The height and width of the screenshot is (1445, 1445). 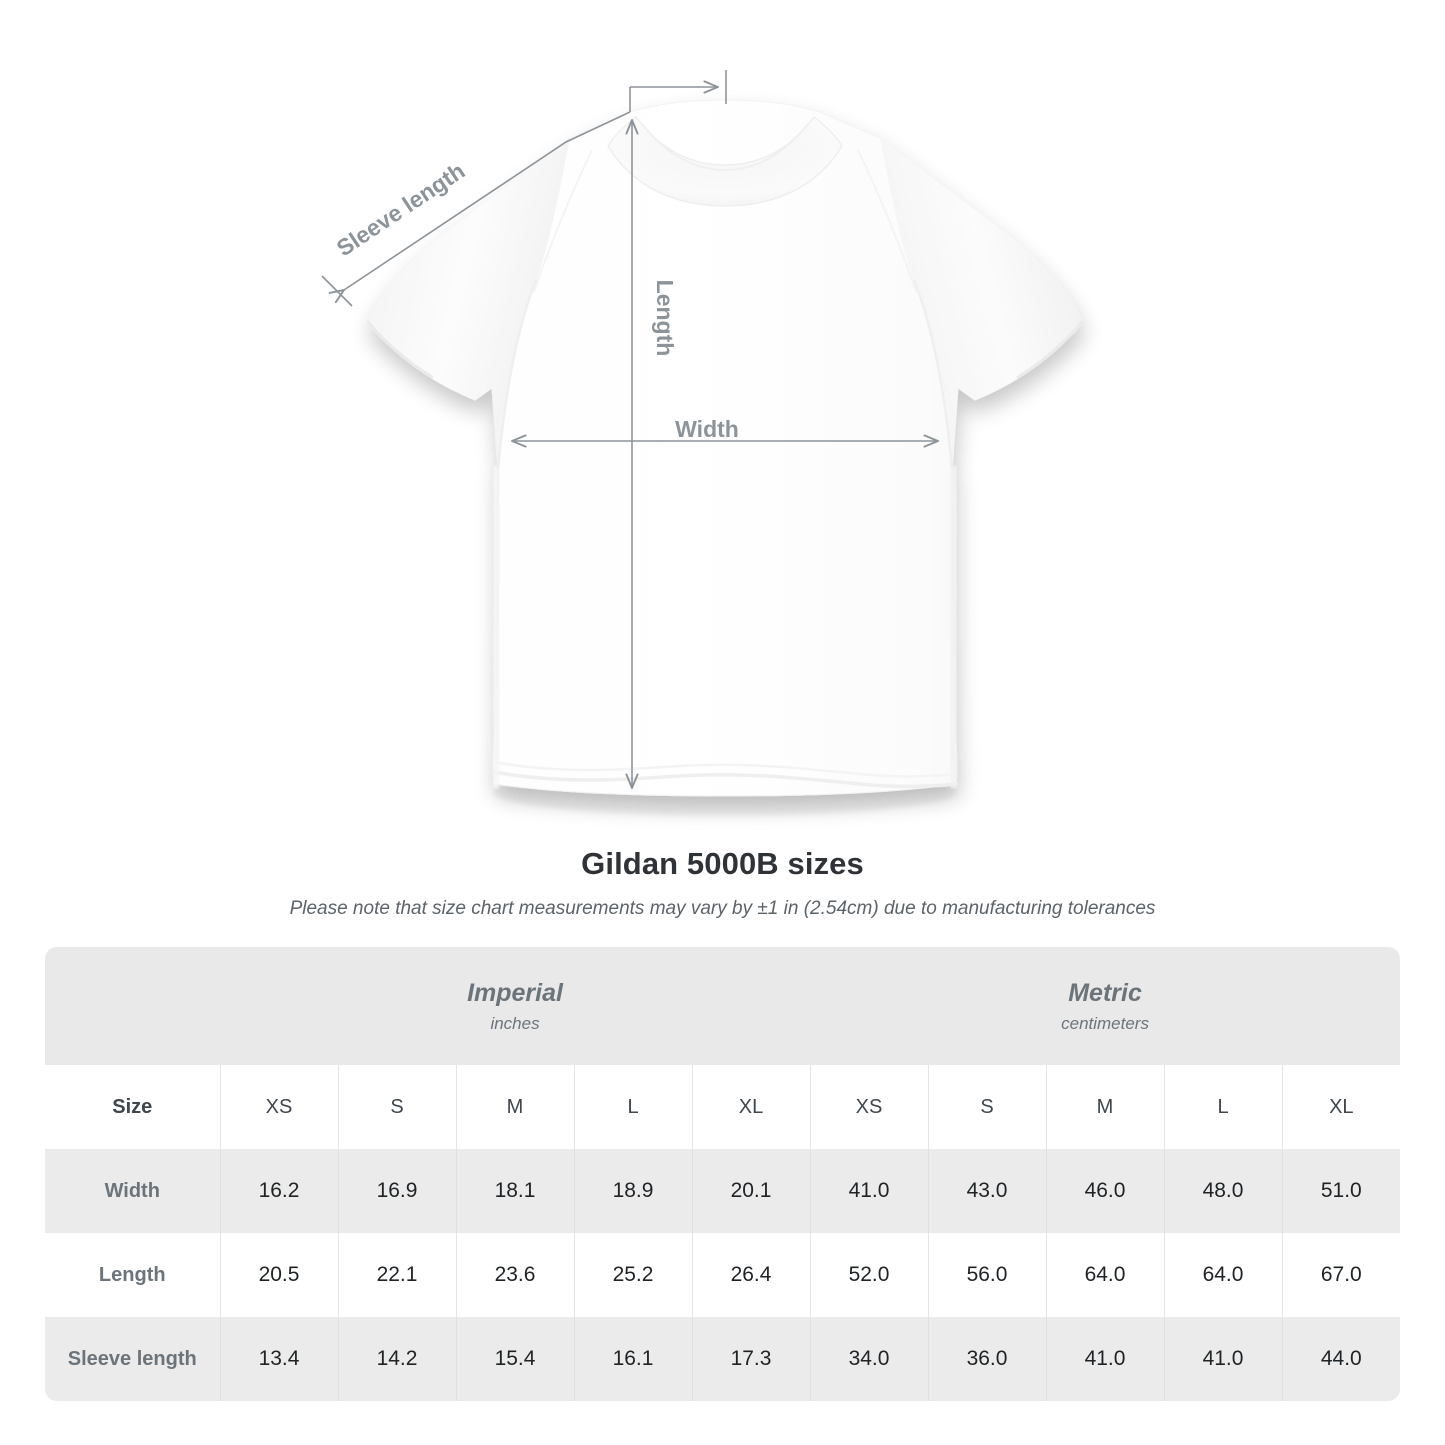 I want to click on length-imperial-xl: 26.4, so click(x=751, y=1275).